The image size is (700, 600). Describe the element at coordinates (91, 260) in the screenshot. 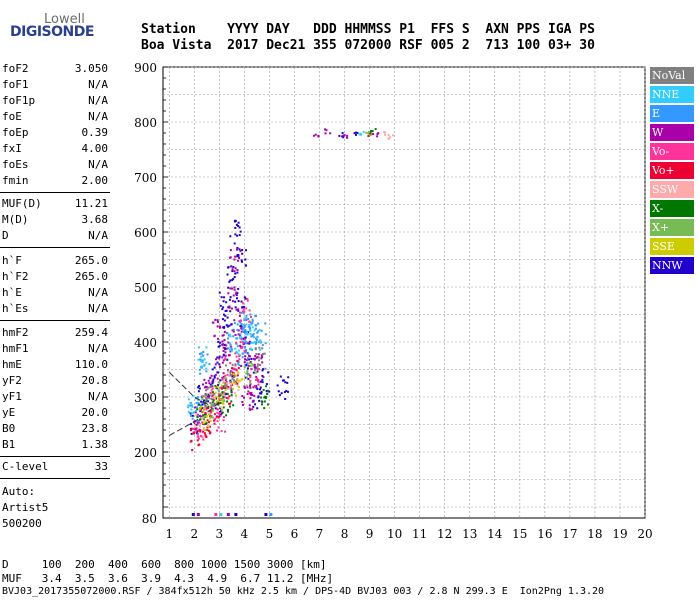

I see `param-value: 265.0` at that location.